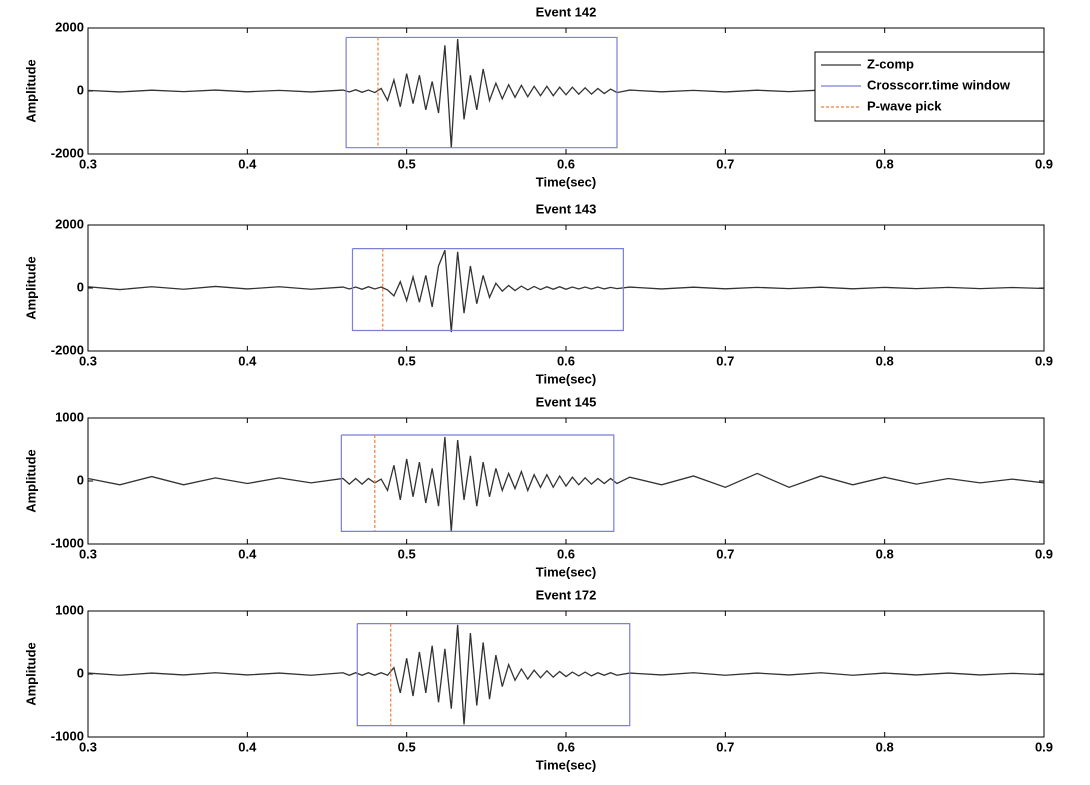  Describe the element at coordinates (566, 11) in the screenshot. I see `chart-title: Event 142` at that location.